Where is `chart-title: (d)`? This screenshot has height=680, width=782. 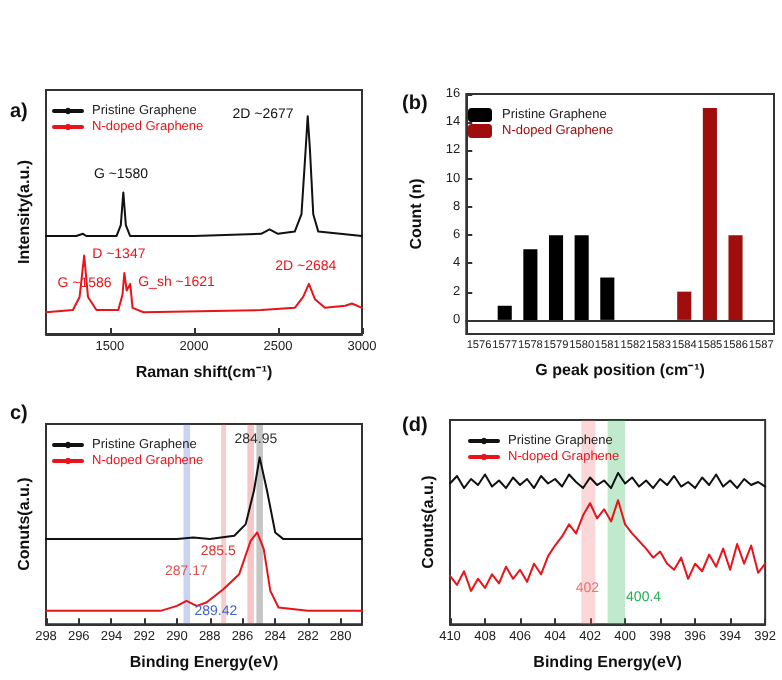
chart-title: (d) is located at coordinates (415, 426).